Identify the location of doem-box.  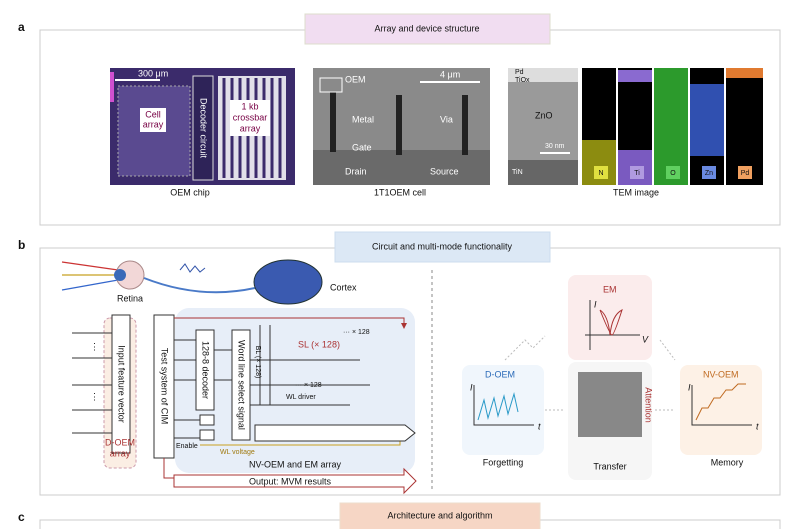
(503, 410).